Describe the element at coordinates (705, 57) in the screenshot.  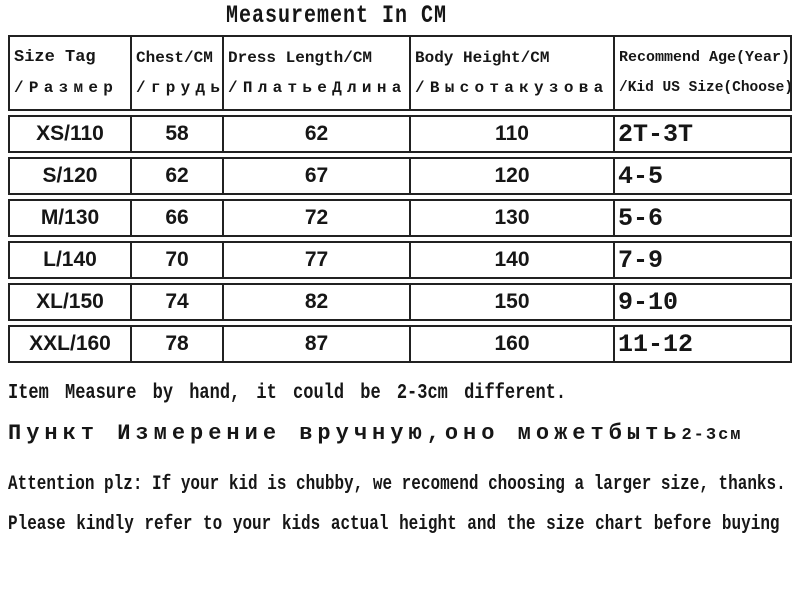
I see `header-recommend-age-en: Recommend Age(Year)` at that location.